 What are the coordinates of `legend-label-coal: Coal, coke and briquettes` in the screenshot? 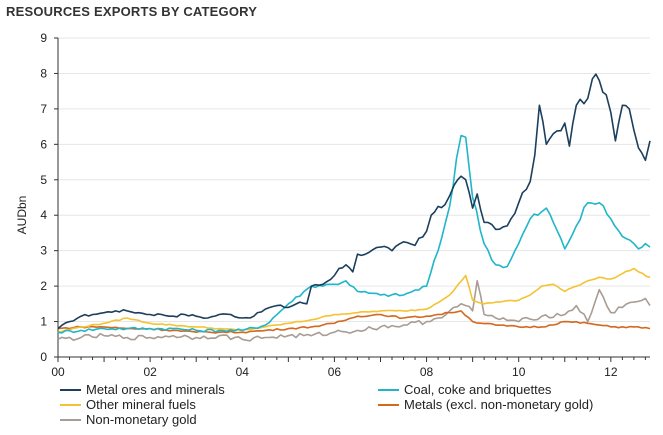 It's located at (478, 389).